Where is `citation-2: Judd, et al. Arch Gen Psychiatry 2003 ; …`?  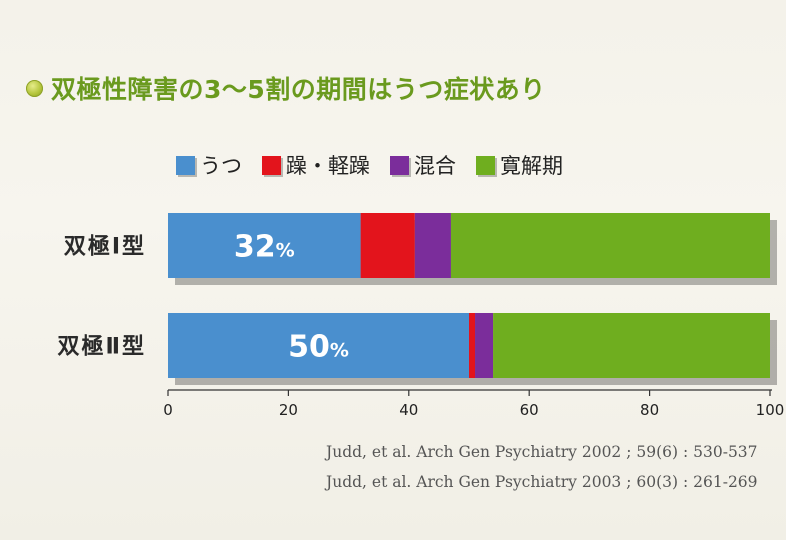
citation-2: Judd, et al. Arch Gen Psychiatry 2003 ; … is located at coordinates (542, 482).